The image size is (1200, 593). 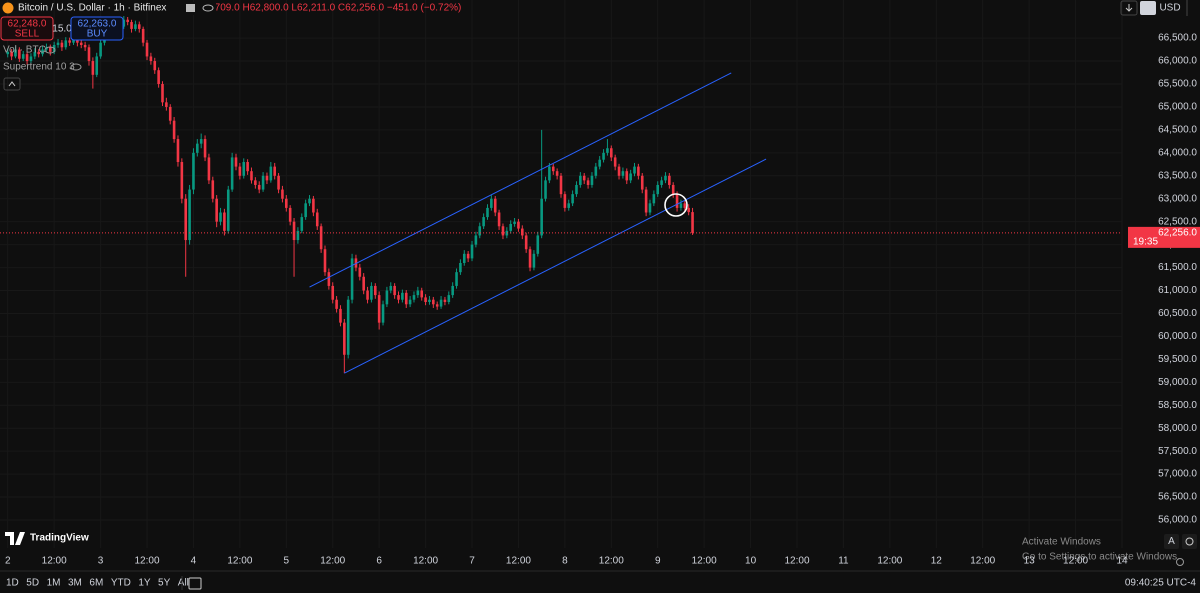 I want to click on x-tick-label: 4, so click(x=194, y=561).